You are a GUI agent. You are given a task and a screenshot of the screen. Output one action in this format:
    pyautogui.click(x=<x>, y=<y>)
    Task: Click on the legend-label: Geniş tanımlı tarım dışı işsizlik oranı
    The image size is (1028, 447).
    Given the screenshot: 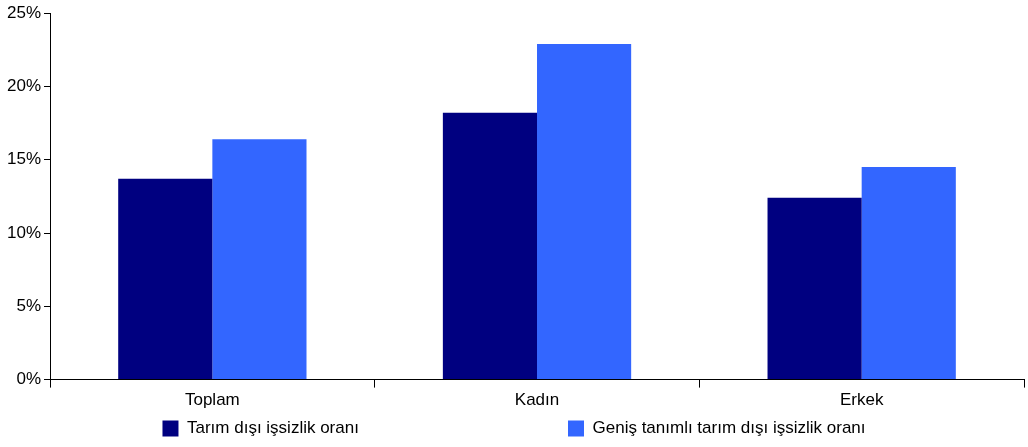 What is the action you would take?
    pyautogui.click(x=729, y=428)
    